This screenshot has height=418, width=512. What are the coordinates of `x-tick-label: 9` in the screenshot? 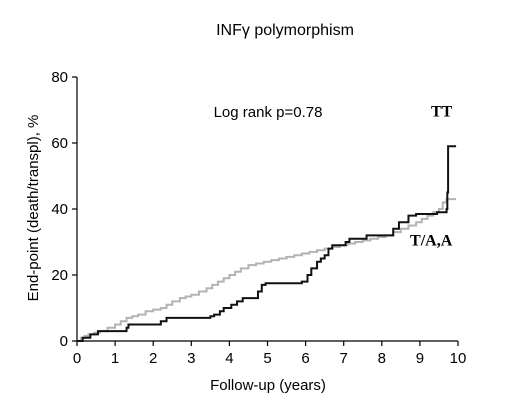 It's located at (420, 358).